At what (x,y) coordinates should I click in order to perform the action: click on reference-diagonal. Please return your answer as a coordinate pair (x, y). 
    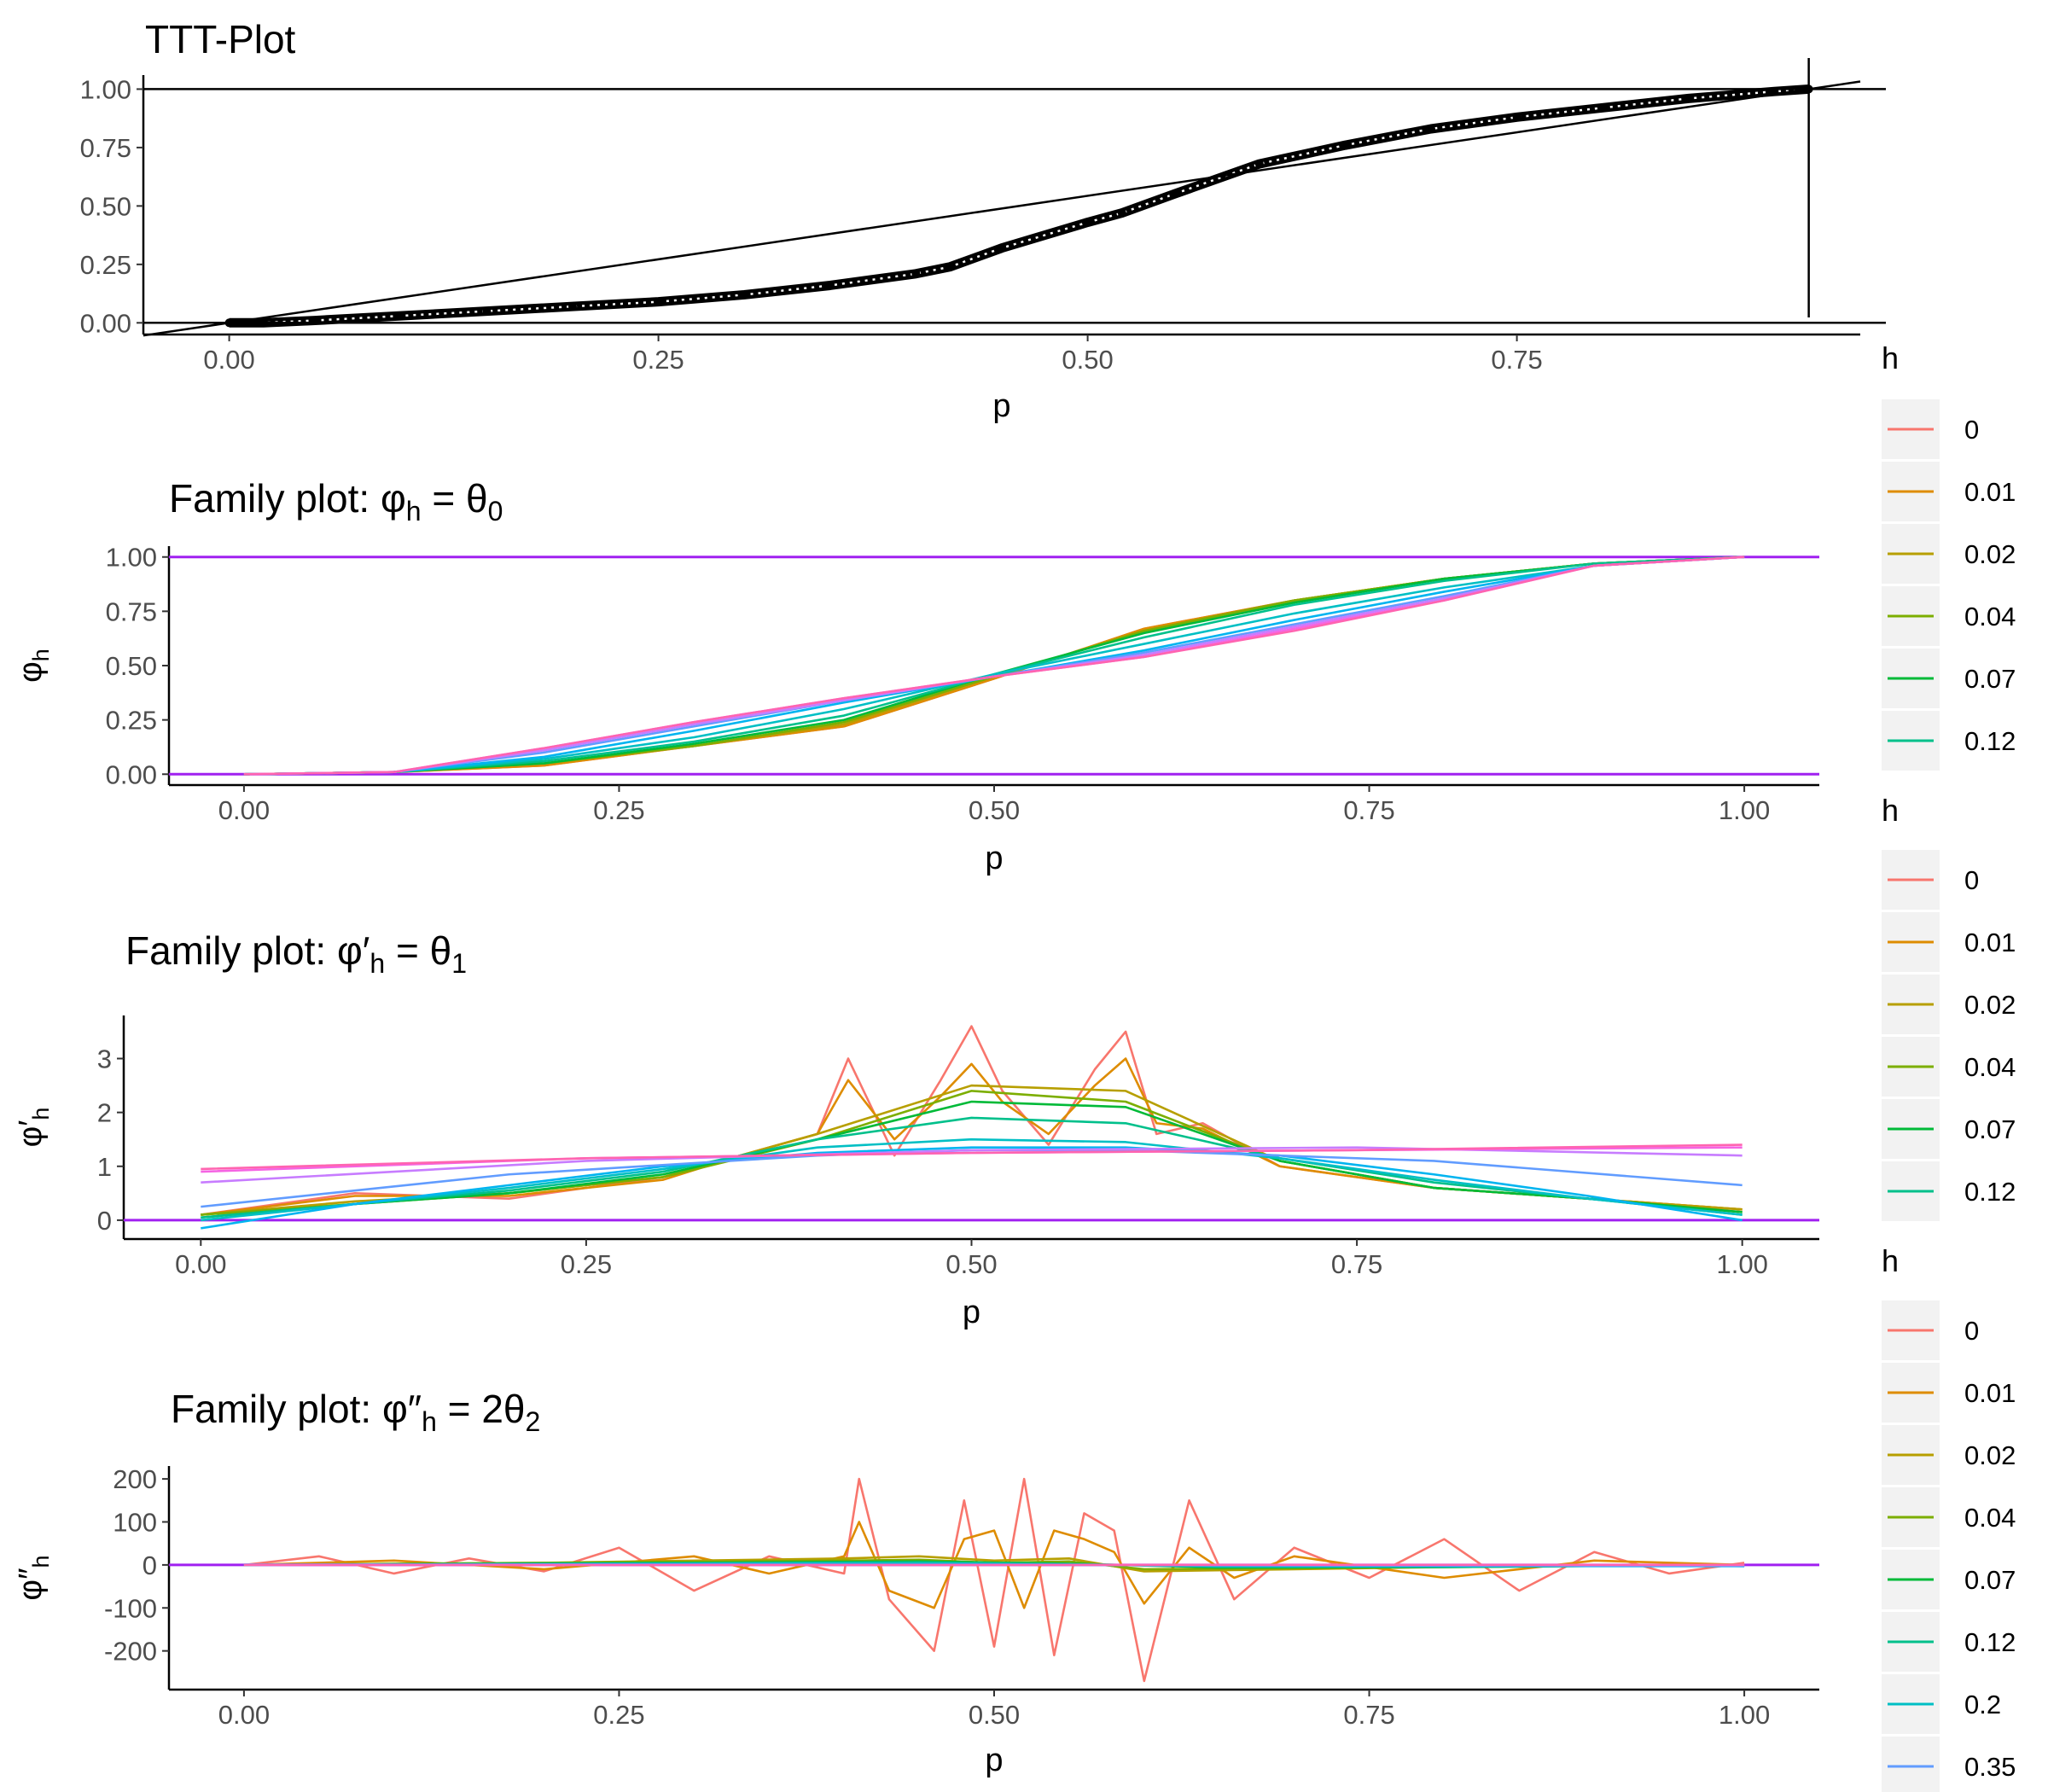
    Looking at the image, I should click on (1002, 208).